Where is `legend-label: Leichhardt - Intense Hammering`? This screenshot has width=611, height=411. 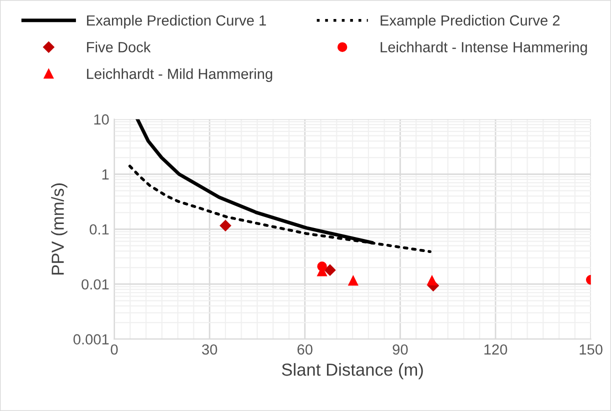 legend-label: Leichhardt - Intense Hammering is located at coordinates (483, 49).